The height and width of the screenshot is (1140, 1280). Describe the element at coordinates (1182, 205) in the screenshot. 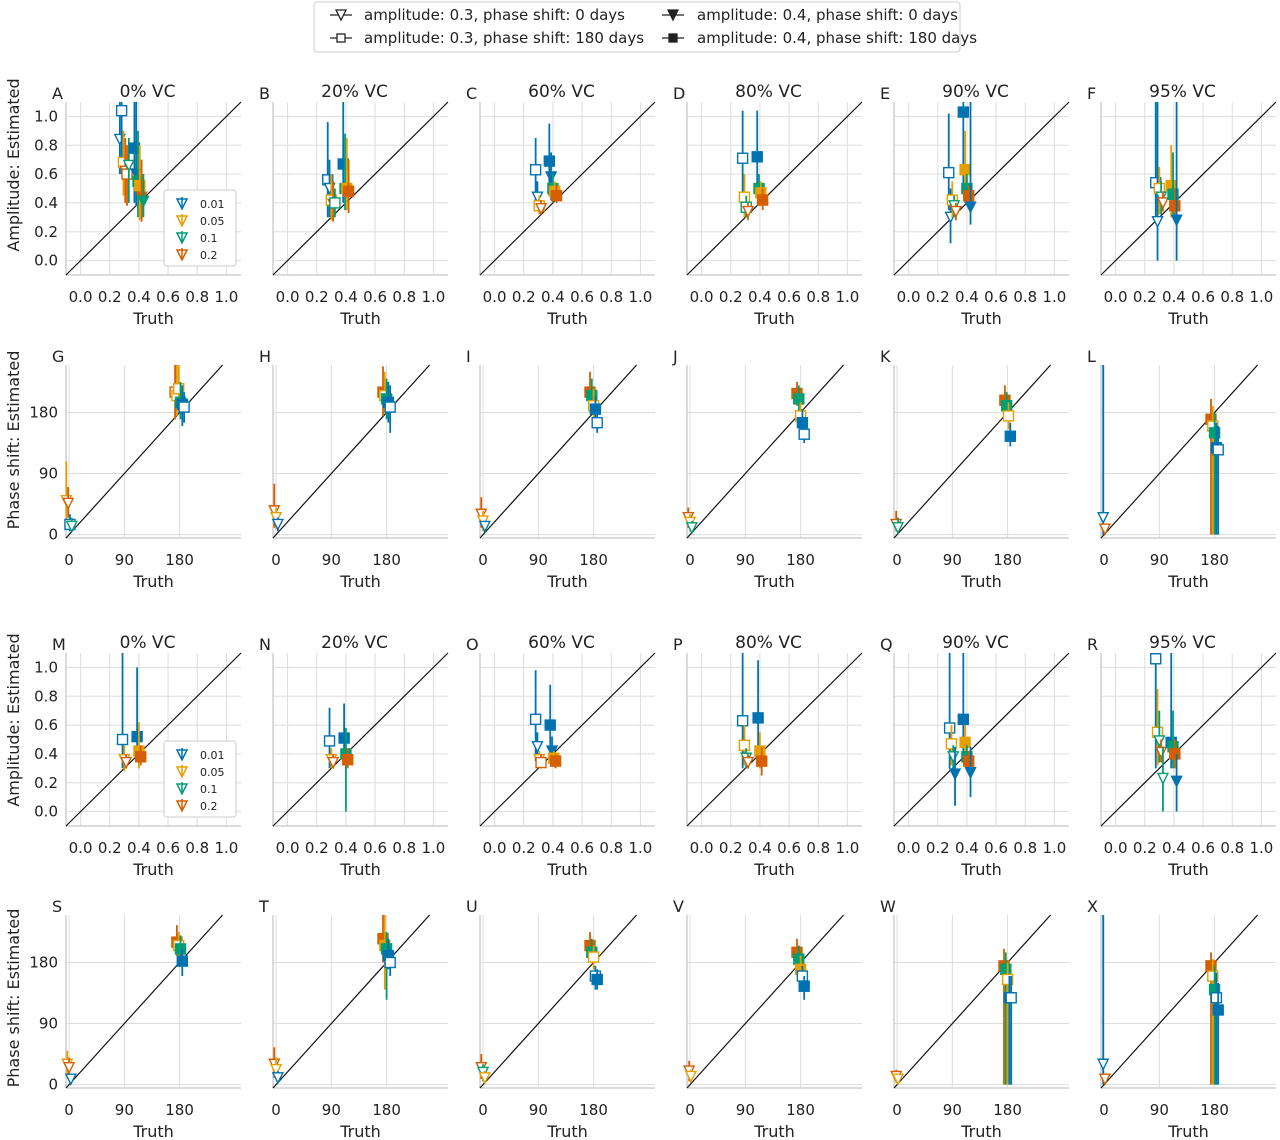

I see `panel-F: 0.0 0.2 0.4 0.6 0.8 1.0 Truth F 95% VC` at that location.